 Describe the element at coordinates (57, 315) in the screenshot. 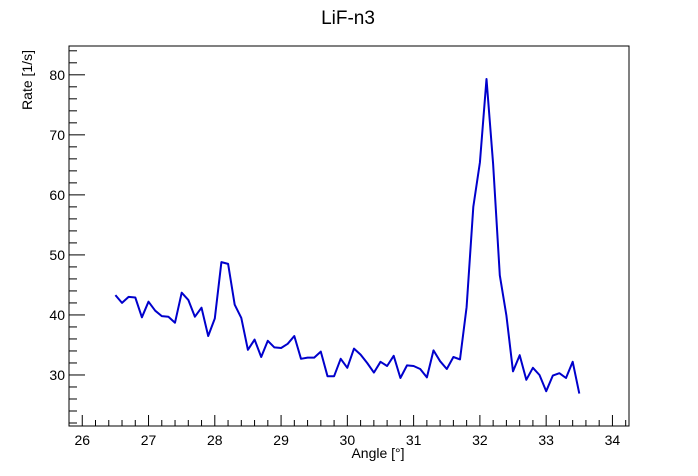

I see `y-tick-label: 40` at that location.